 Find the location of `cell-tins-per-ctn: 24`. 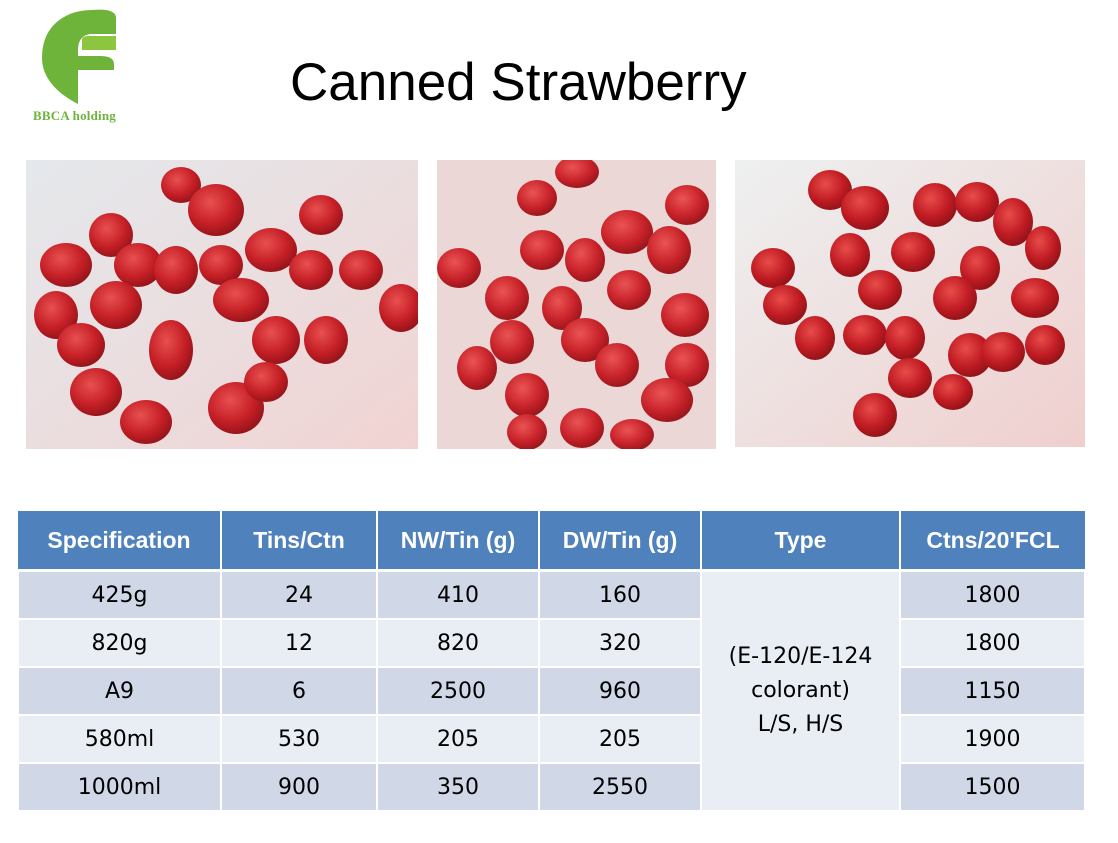

cell-tins-per-ctn: 24 is located at coordinates (299, 594).